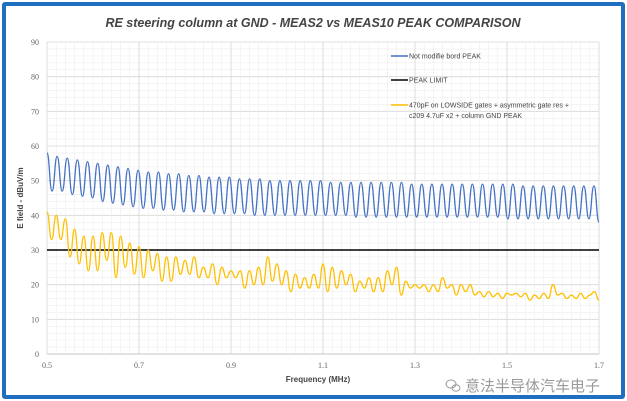  Describe the element at coordinates (139, 365) in the screenshot. I see `x-tick-label: 0.7` at that location.